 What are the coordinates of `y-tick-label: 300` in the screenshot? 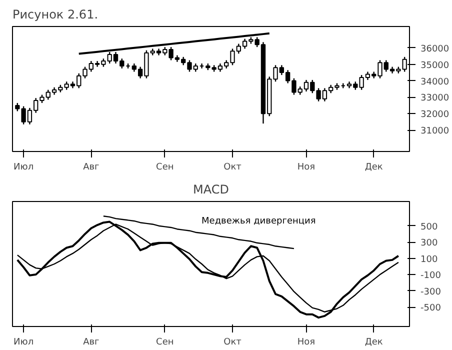 It's located at (429, 243).